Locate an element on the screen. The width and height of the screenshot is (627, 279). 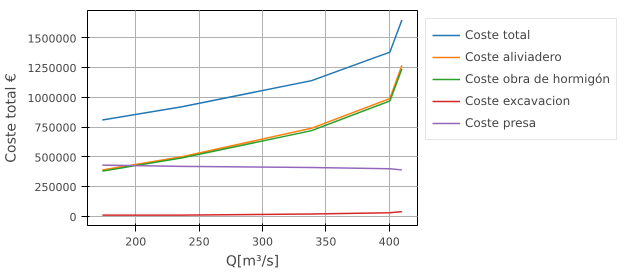
y-tick-label: 0 is located at coordinates (73, 217).